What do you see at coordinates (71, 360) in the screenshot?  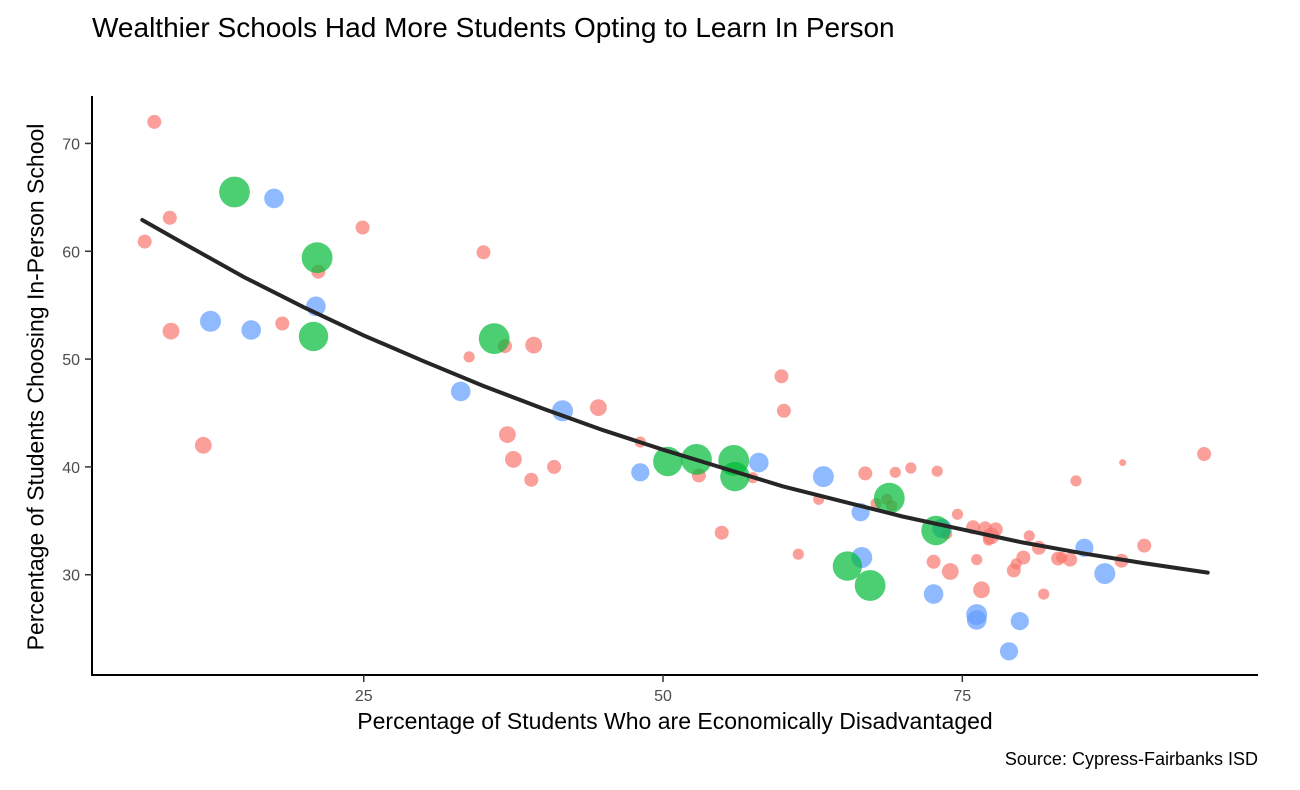 I see `y-tick-label: 50` at bounding box center [71, 360].